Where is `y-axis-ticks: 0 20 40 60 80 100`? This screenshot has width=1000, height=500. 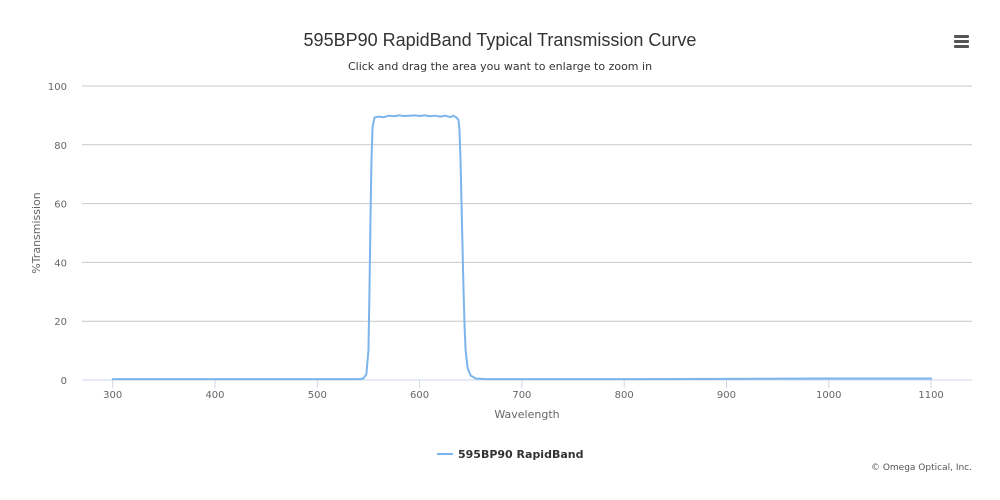 y-axis-ticks: 0 20 40 60 80 100 is located at coordinates (57, 234).